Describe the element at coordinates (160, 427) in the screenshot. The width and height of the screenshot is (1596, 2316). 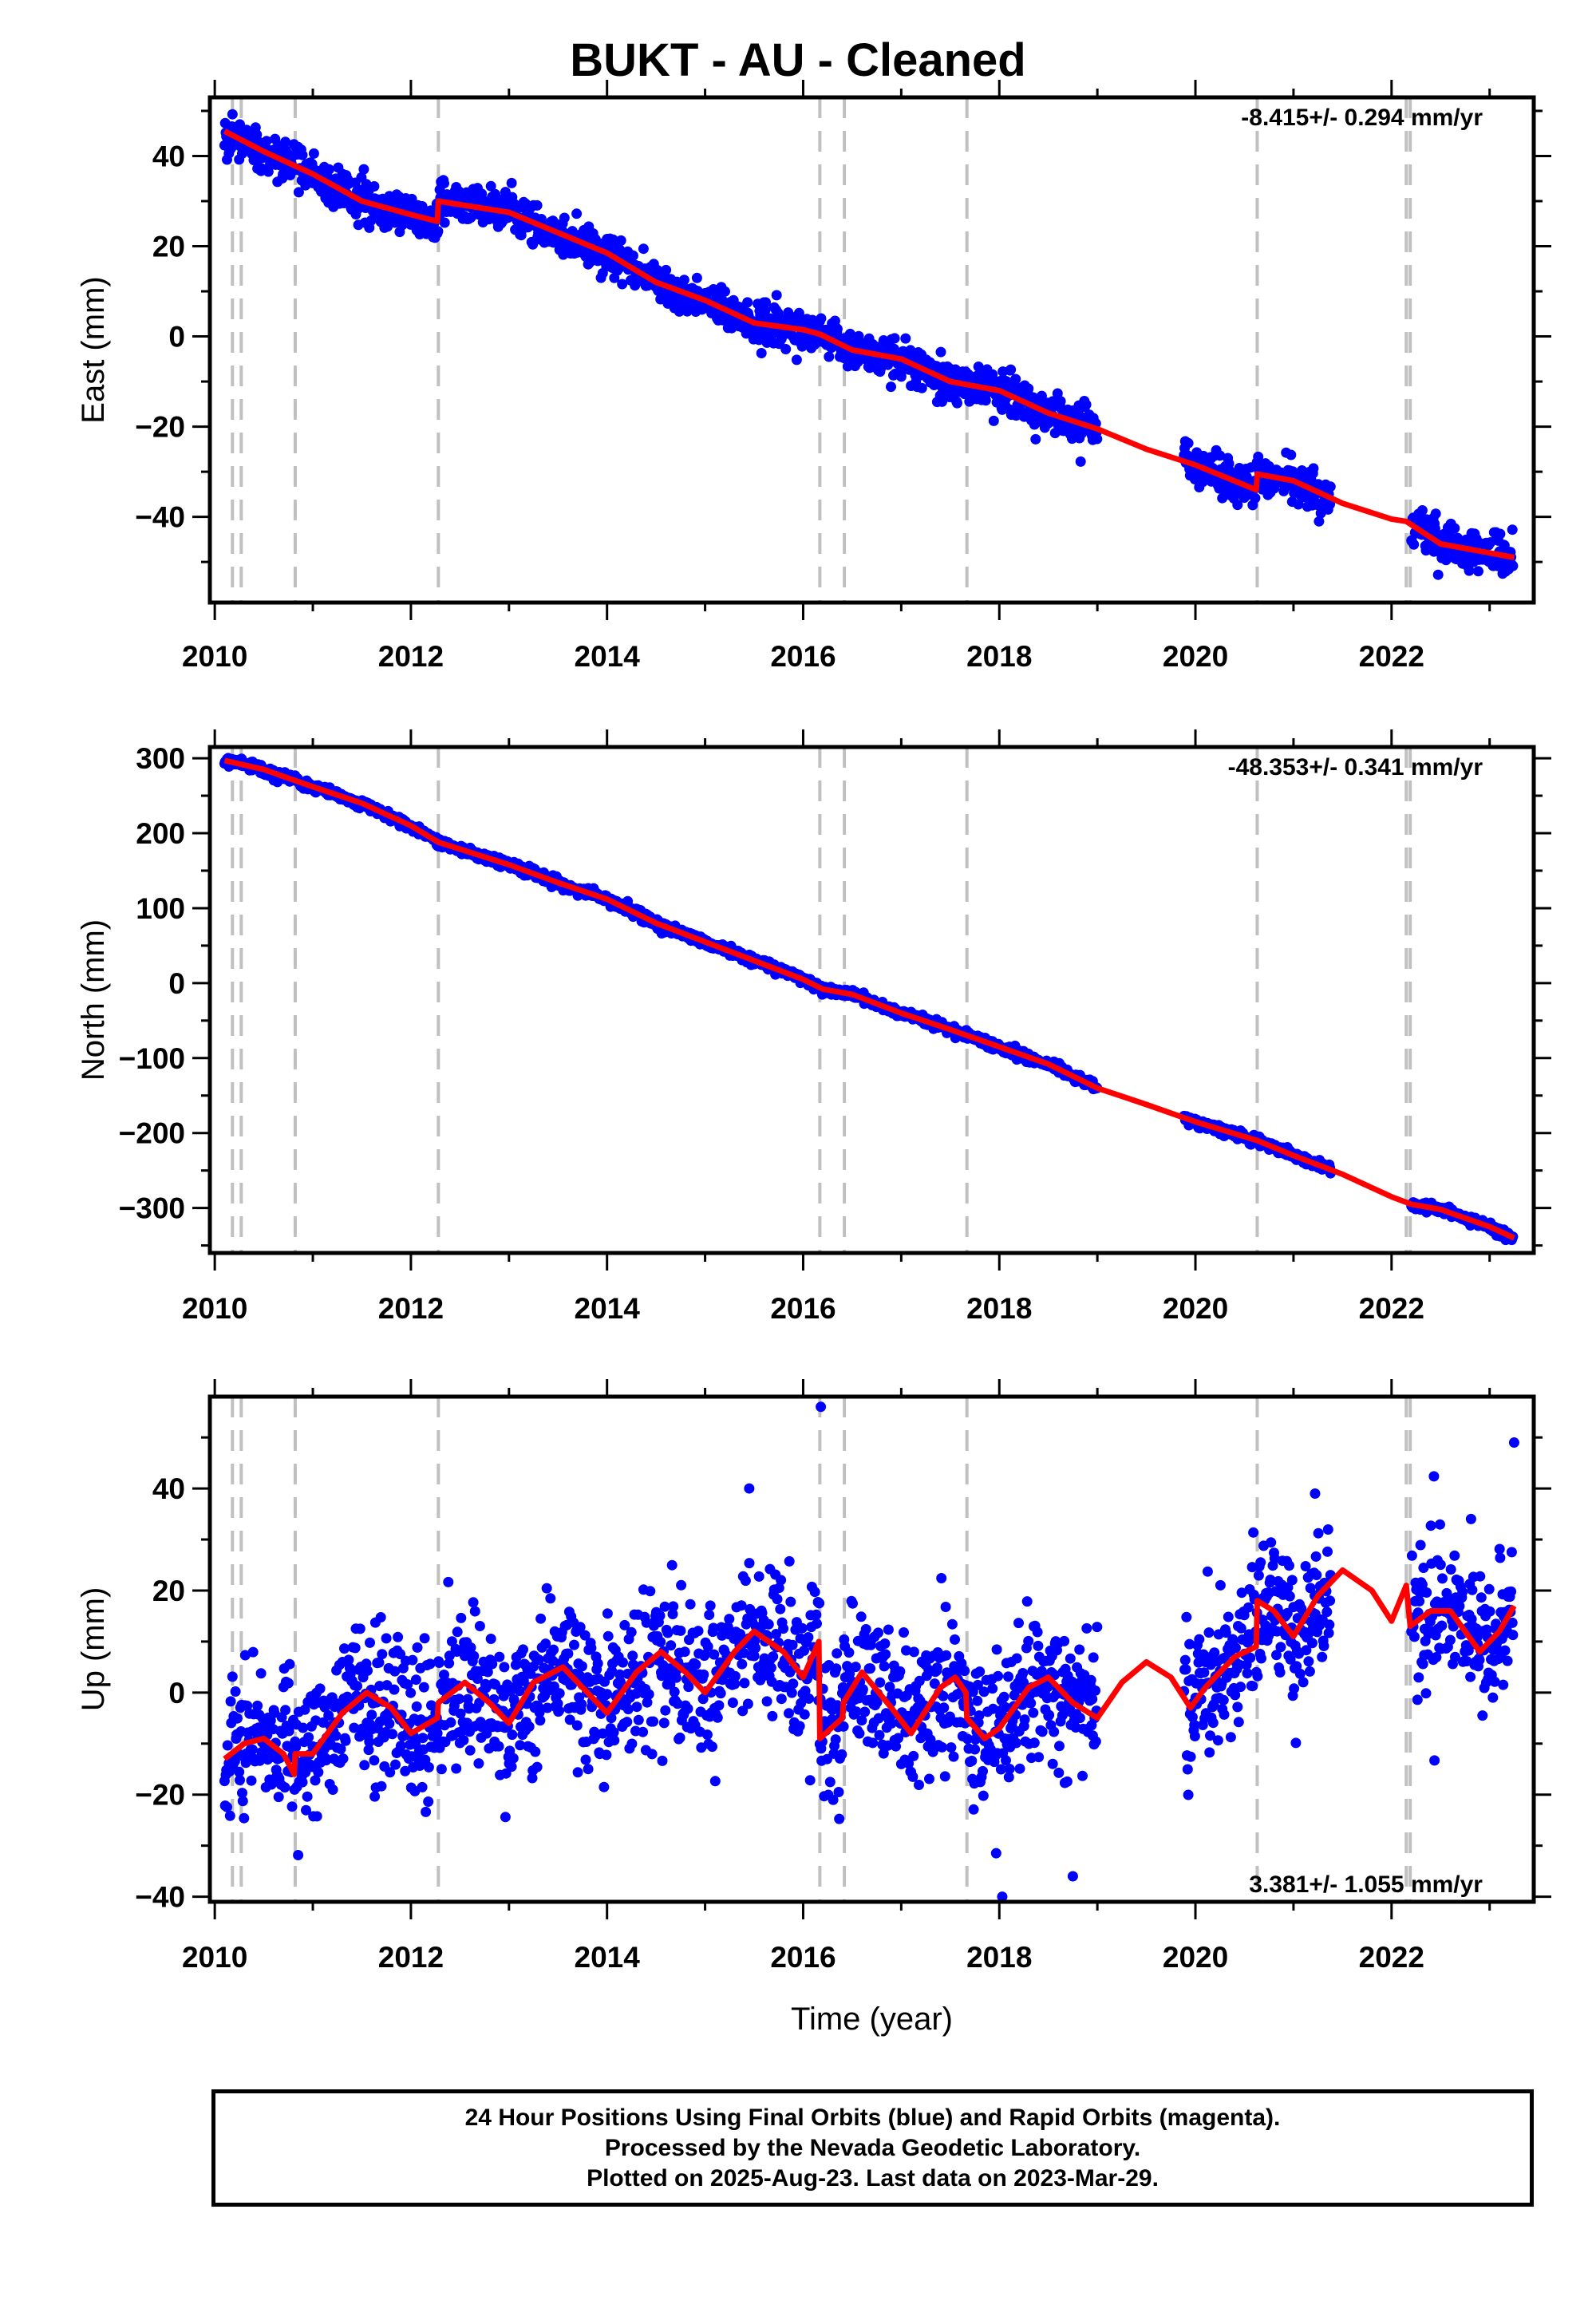
I see `y-tick-label: −20` at that location.